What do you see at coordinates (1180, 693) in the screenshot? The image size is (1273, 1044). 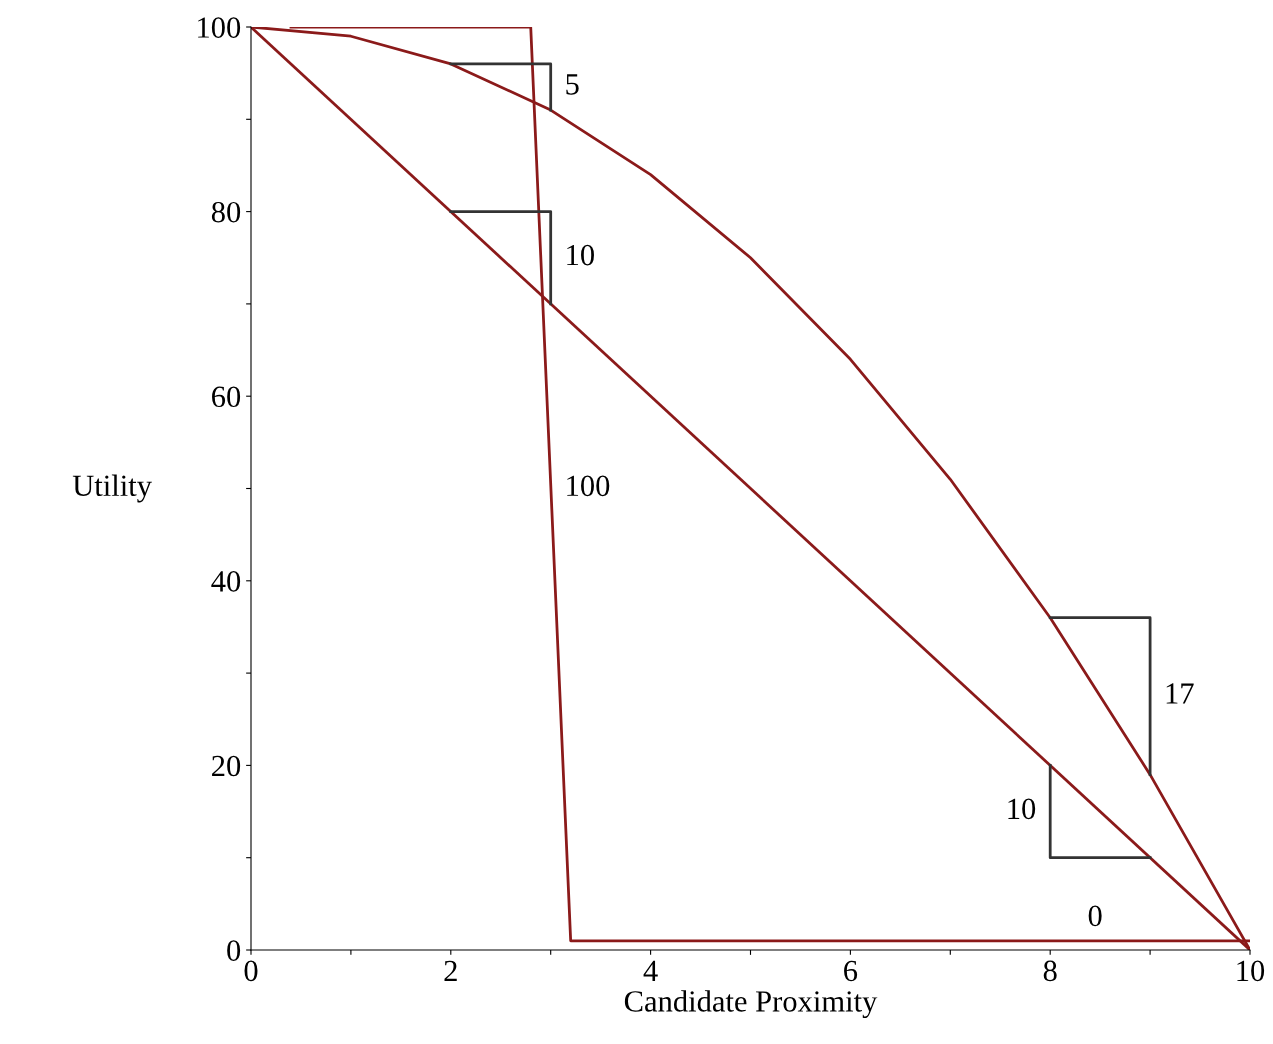 I see `annotation: 17` at bounding box center [1180, 693].